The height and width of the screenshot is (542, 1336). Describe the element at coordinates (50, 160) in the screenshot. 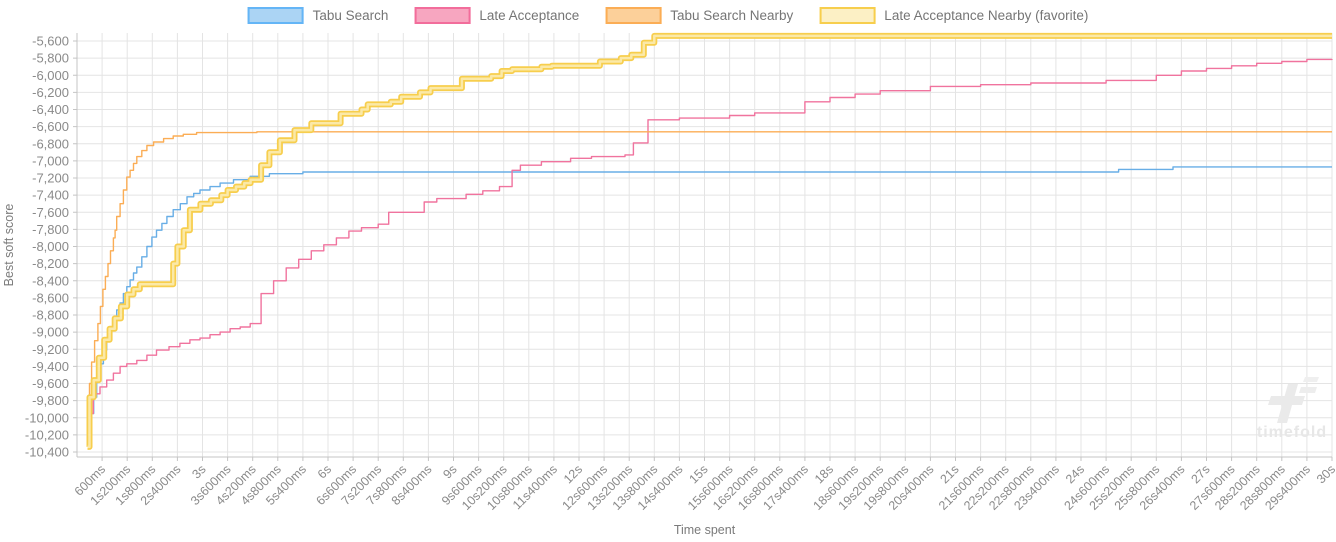

I see `y-tick-label: -7,000` at that location.